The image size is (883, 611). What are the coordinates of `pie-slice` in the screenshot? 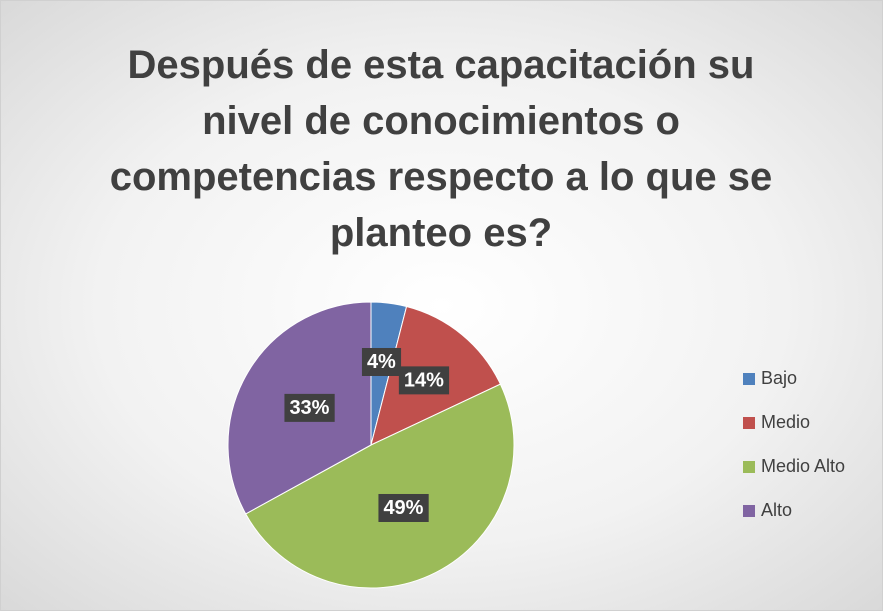 It's located at (380, 486).